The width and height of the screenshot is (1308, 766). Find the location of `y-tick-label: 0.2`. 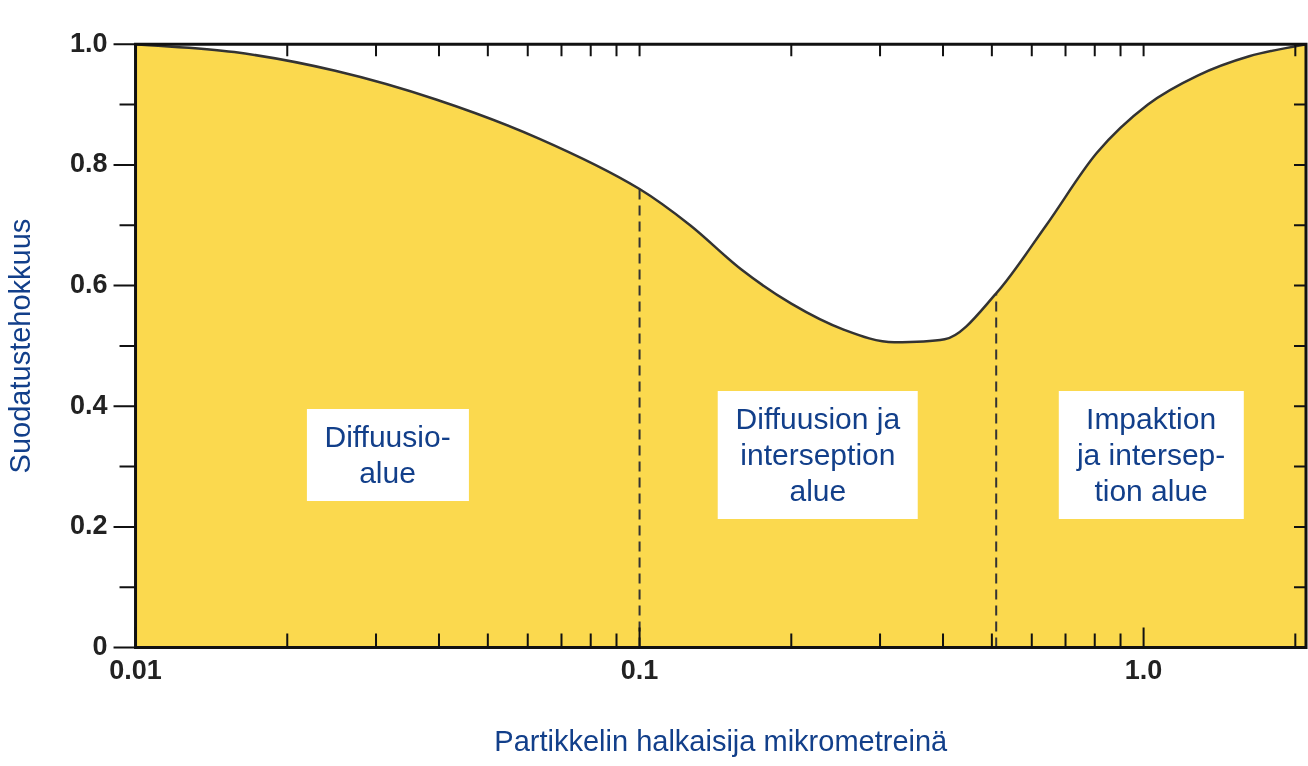

y-tick-label: 0.2 is located at coordinates (88, 525).